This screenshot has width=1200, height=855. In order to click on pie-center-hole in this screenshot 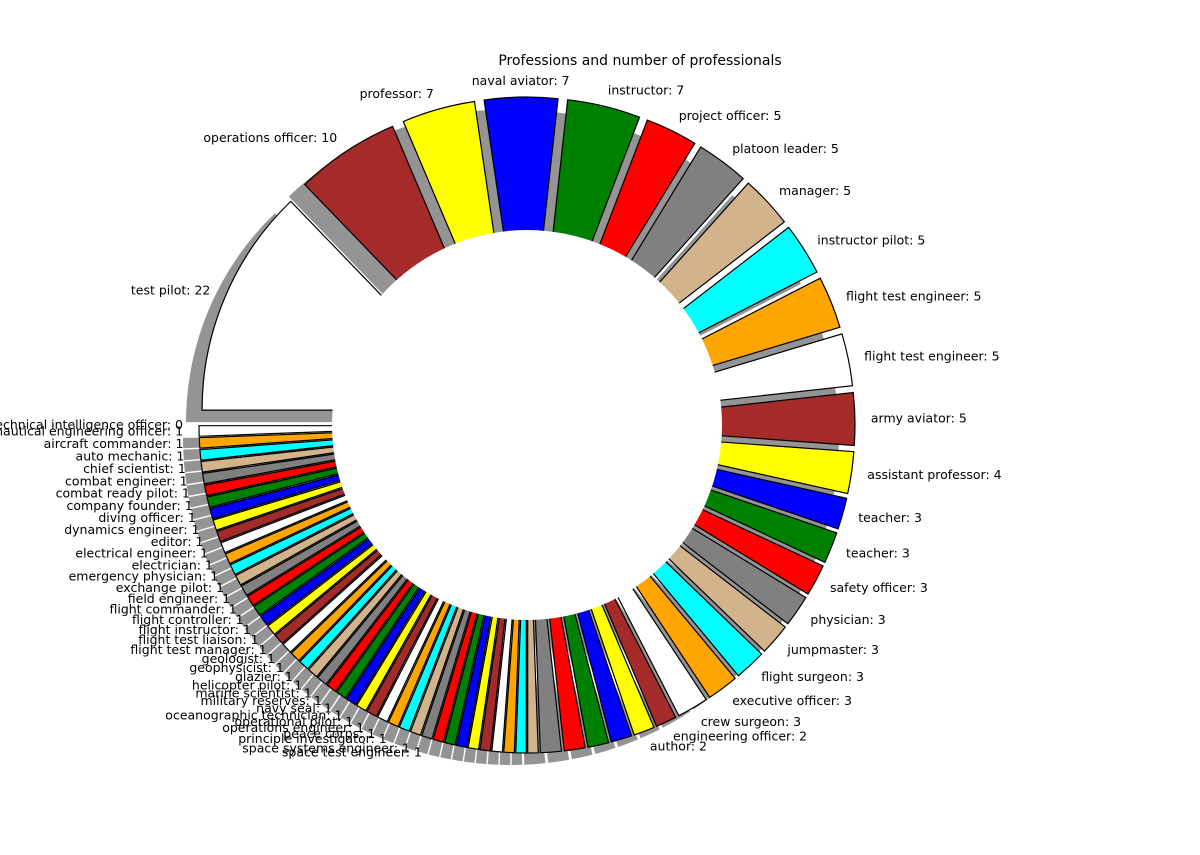, I will do `click(527, 425)`.